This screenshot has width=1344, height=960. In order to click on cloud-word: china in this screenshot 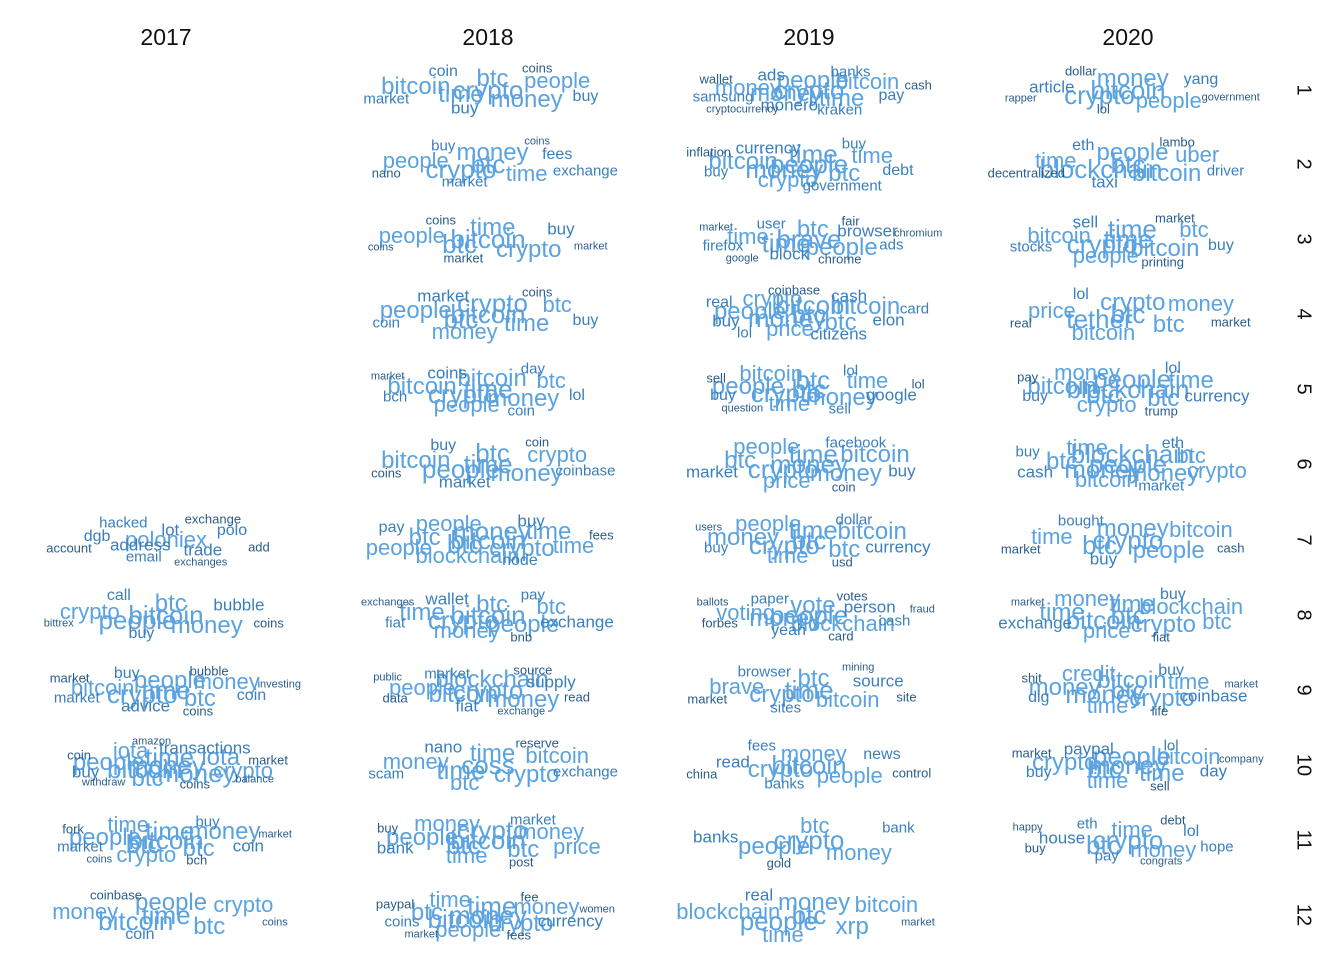, I will do `click(702, 774)`.